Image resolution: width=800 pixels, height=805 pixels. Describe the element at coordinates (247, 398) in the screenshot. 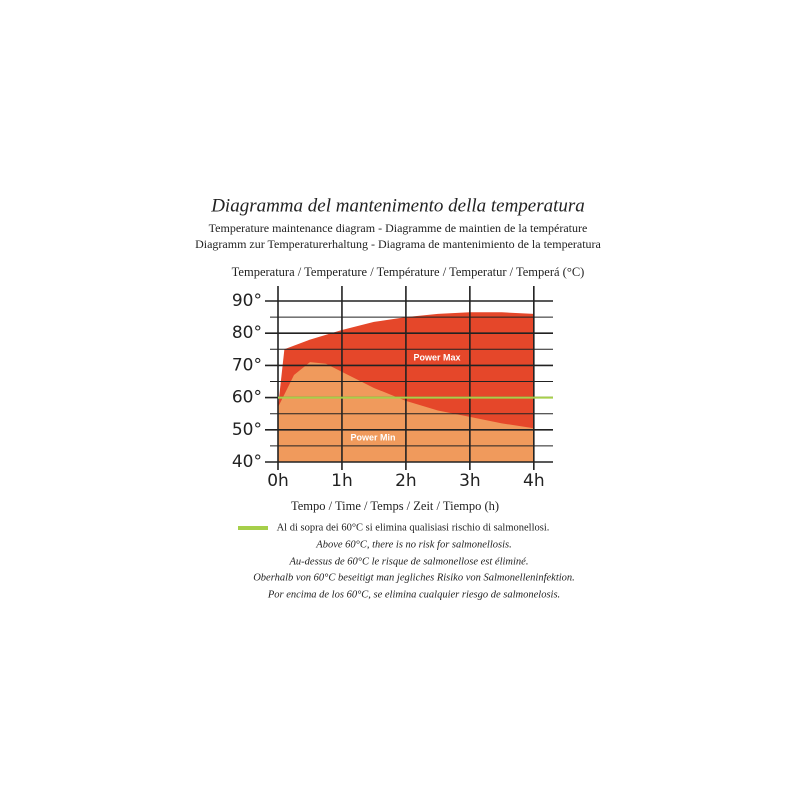

I see `y-tick-label: 60°` at that location.